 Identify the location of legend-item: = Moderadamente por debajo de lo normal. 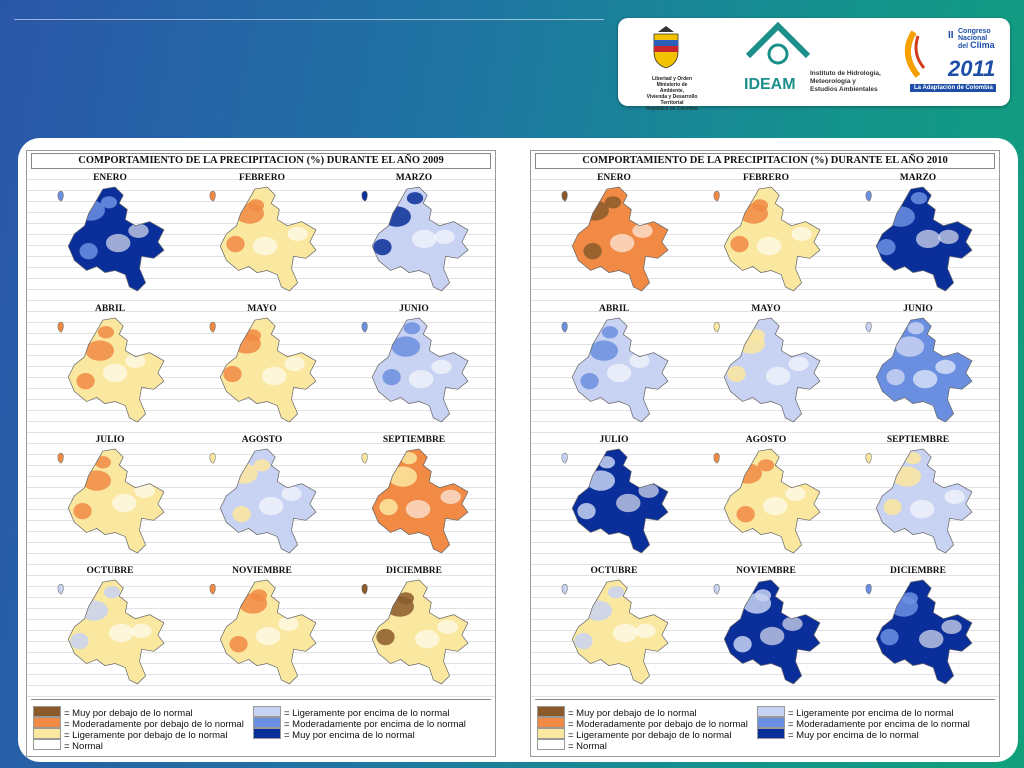
(642, 723).